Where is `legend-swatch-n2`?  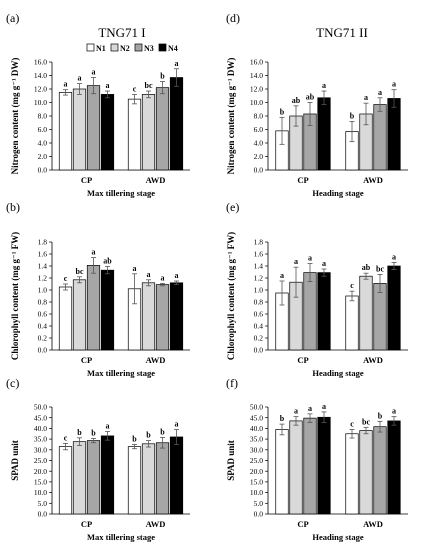 legend-swatch-n2 is located at coordinates (114, 47).